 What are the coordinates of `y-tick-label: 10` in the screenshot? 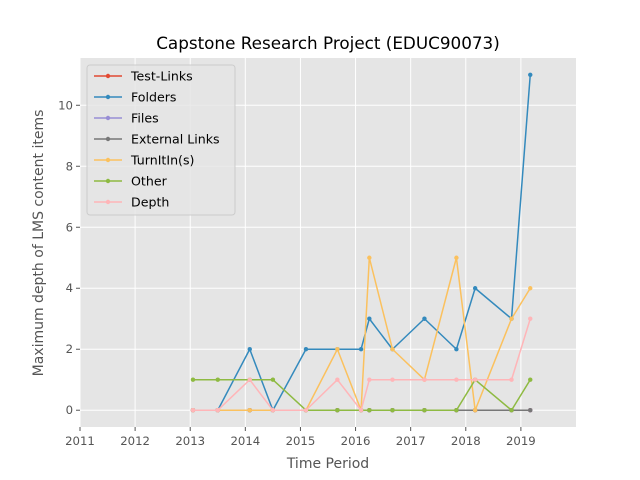 It's located at (65, 105).